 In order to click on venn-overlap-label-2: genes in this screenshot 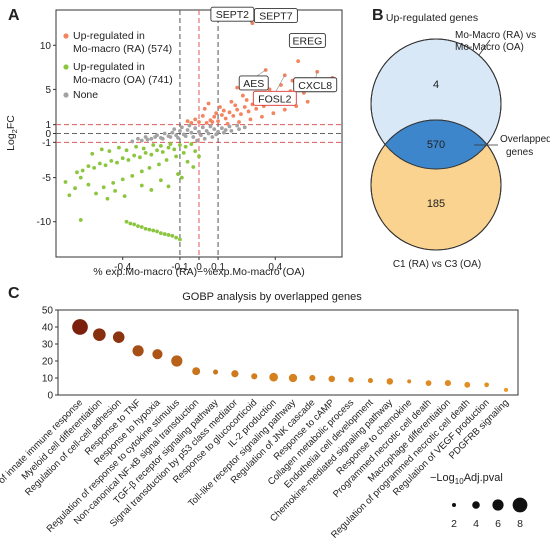, I will do `click(519, 152)`.